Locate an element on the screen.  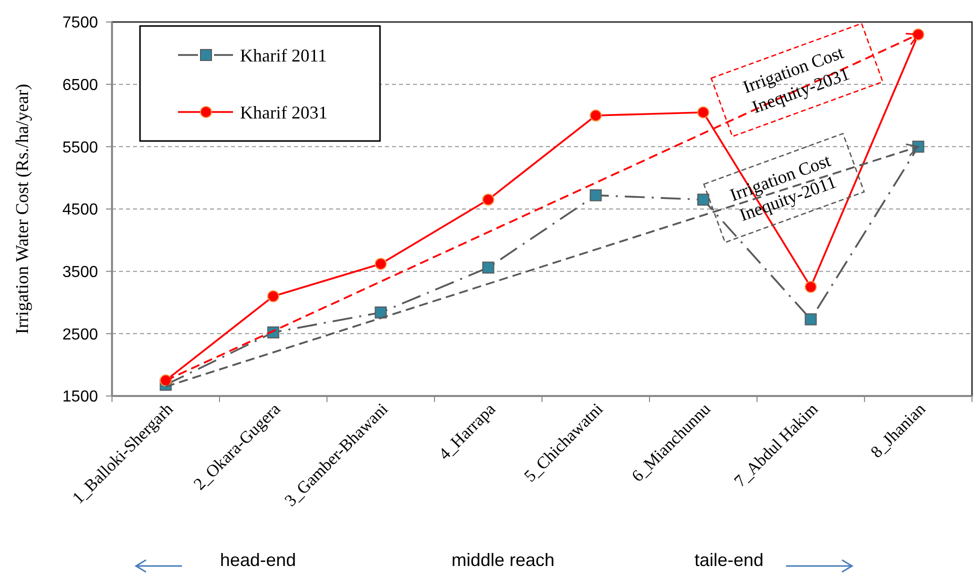
text: taile-end is located at coordinates (729, 560).